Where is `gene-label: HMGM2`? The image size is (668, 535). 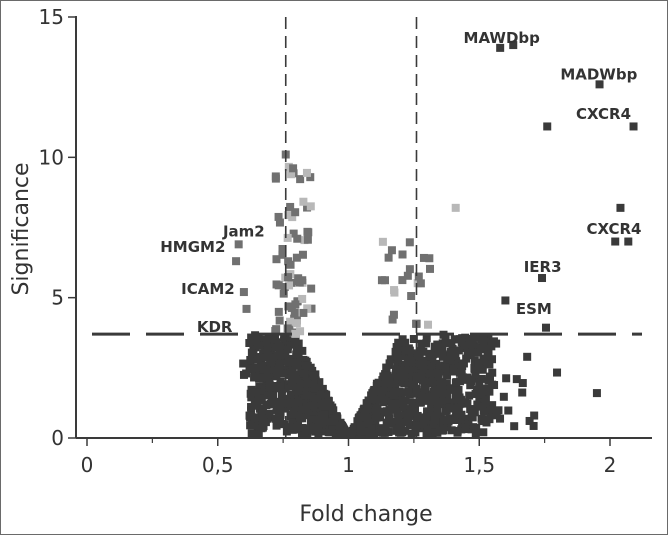 gene-label: HMGM2 is located at coordinates (192, 247).